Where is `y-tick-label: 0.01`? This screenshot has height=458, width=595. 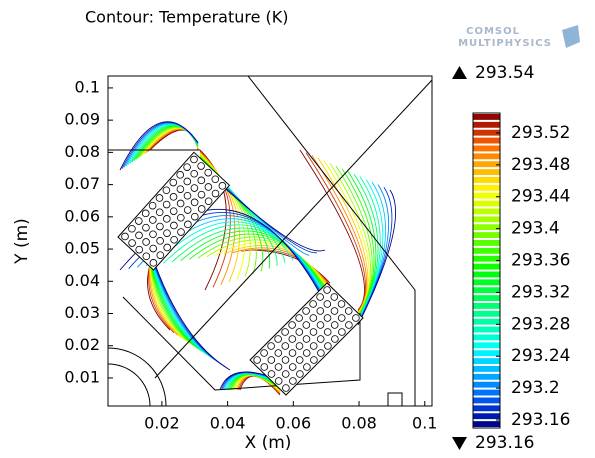
y-tick-label: 0.01 is located at coordinates (82, 376).